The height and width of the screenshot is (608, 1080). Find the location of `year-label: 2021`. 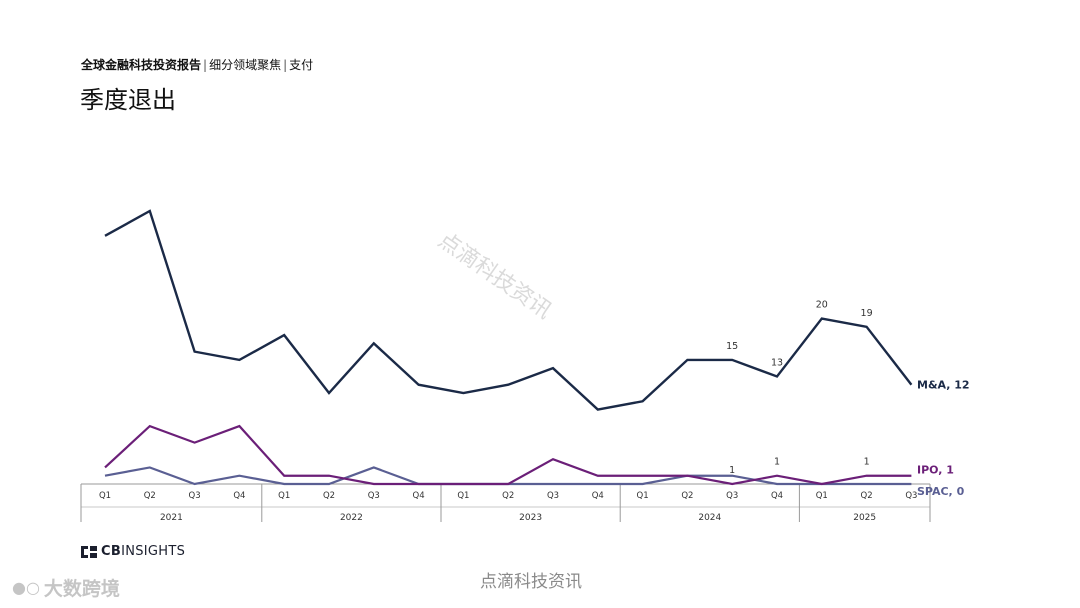

year-label: 2021 is located at coordinates (171, 518).